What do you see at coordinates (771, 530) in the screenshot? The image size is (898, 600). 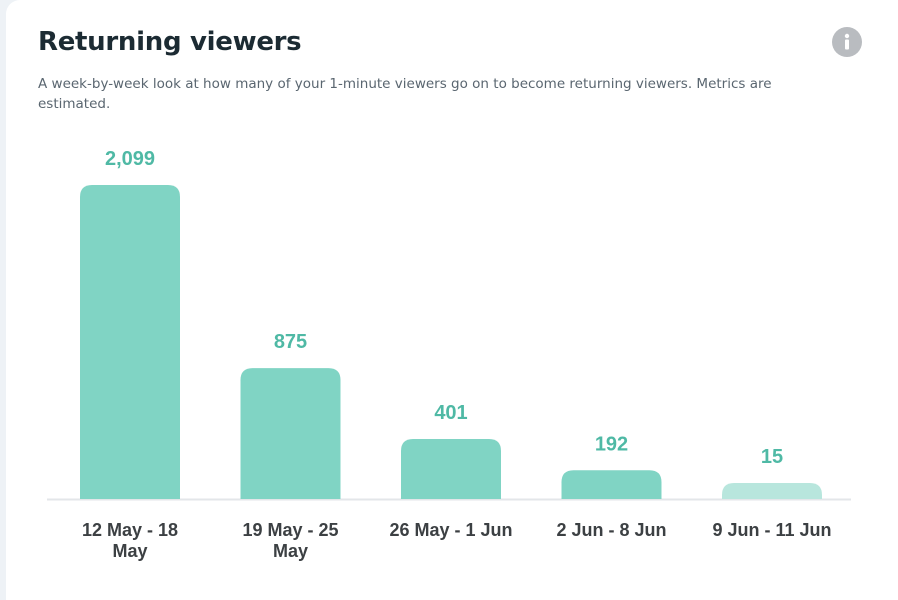 I see `category-label-5: 9 Jun - 11 Jun` at bounding box center [771, 530].